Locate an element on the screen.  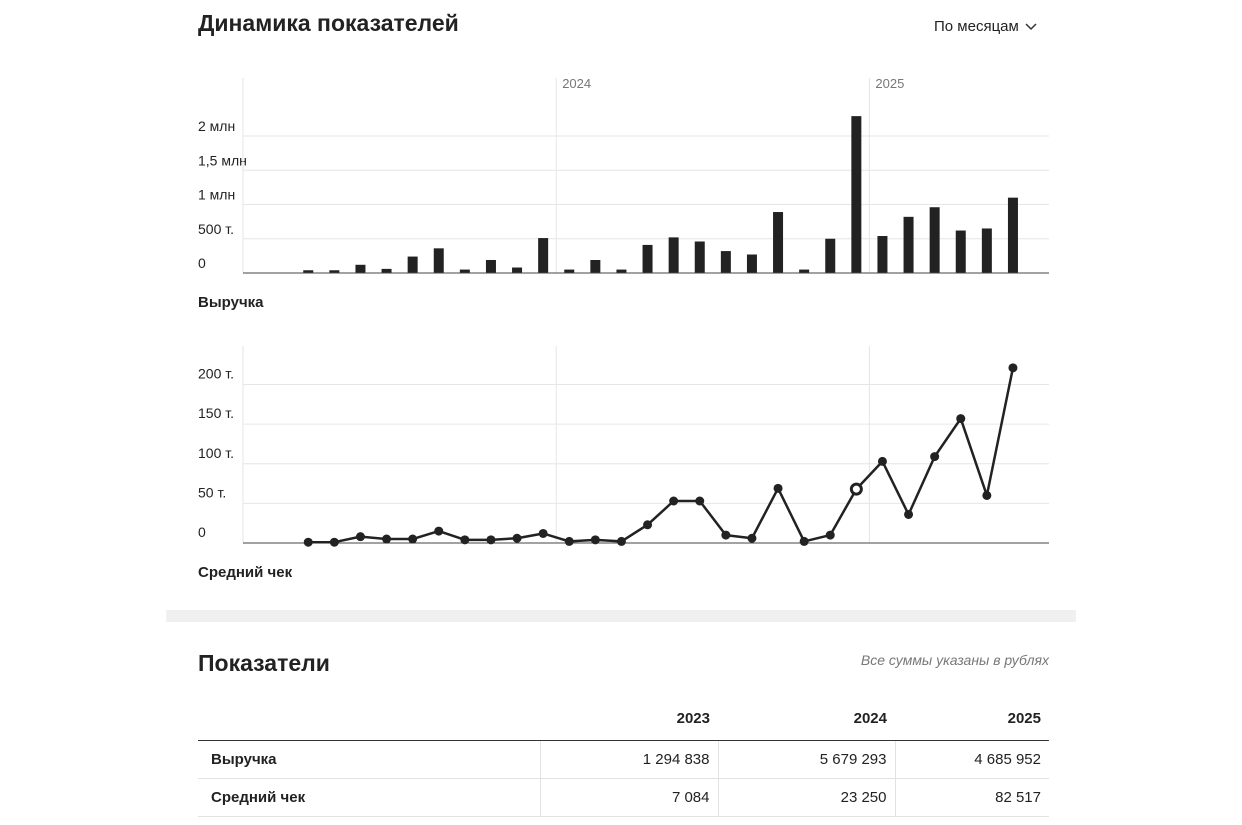
page-title: Динамика показателей is located at coordinates (328, 23).